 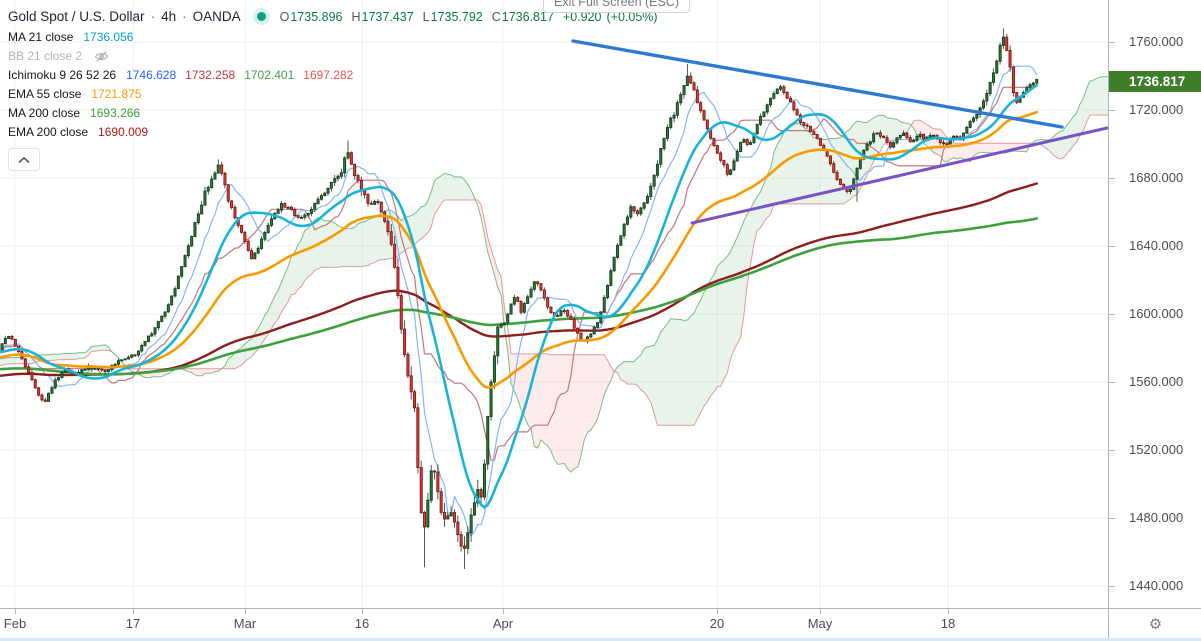 What do you see at coordinates (582, 16) in the screenshot?
I see `change-value: +0.920` at bounding box center [582, 16].